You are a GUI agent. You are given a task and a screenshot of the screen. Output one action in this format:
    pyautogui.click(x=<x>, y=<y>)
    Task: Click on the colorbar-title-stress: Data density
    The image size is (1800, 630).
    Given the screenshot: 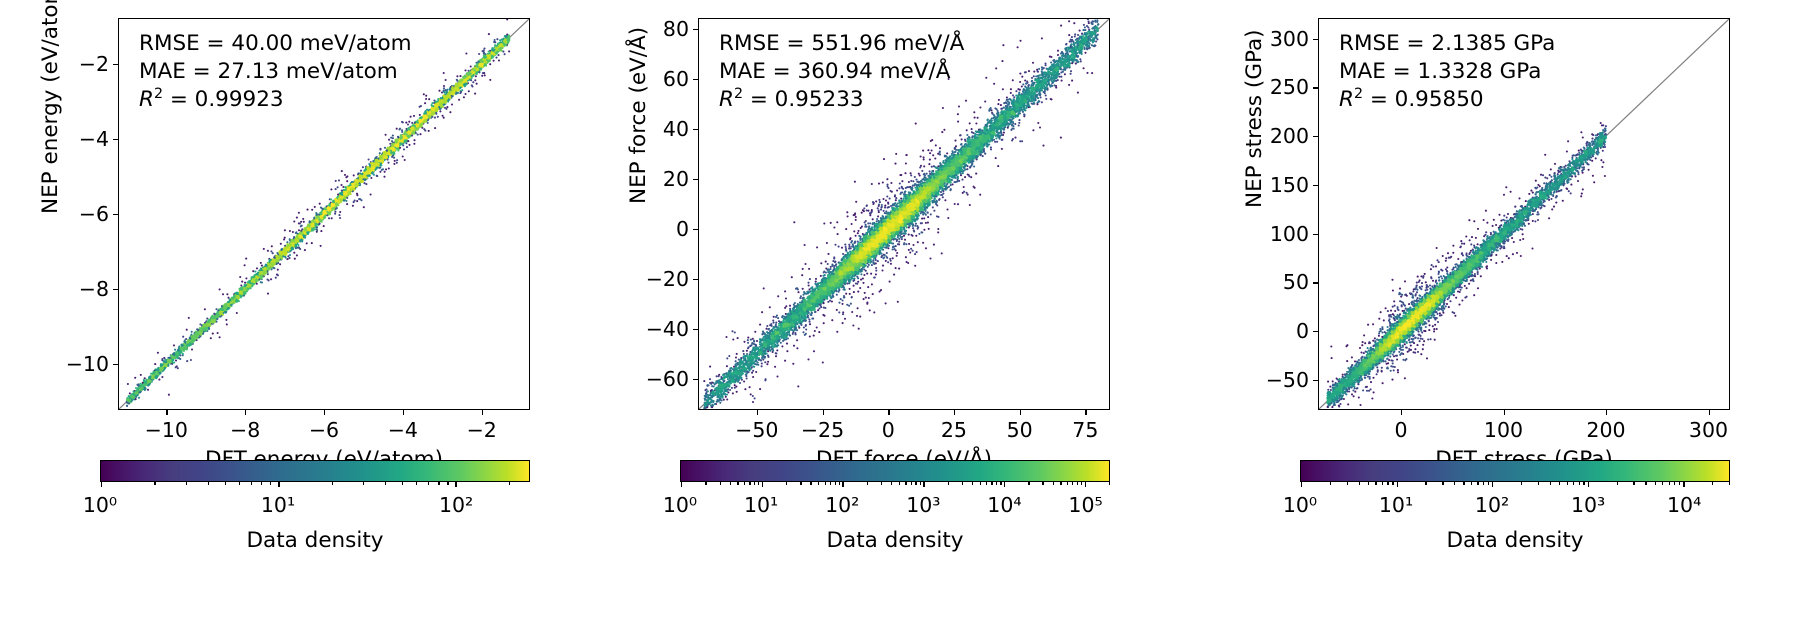 What is the action you would take?
    pyautogui.click(x=1515, y=540)
    